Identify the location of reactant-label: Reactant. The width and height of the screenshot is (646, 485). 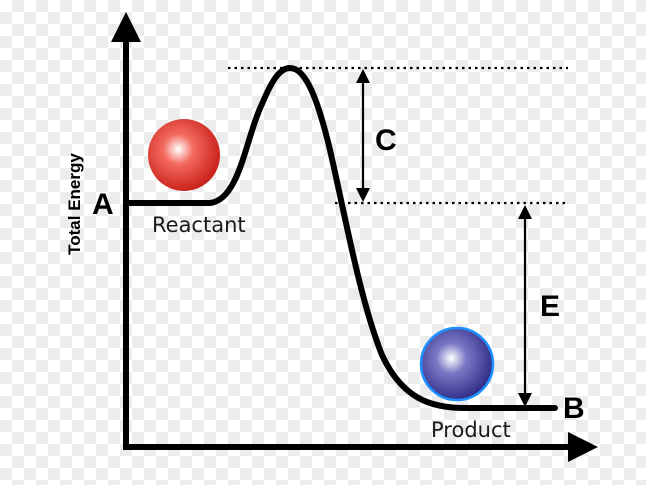
(199, 225).